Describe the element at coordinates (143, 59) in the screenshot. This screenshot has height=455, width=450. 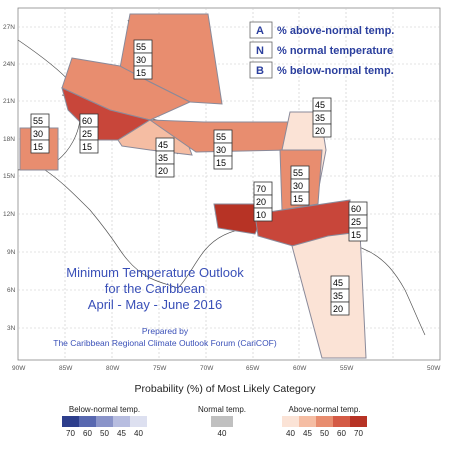
I see `pbox-bahamas: 55 30 15` at that location.